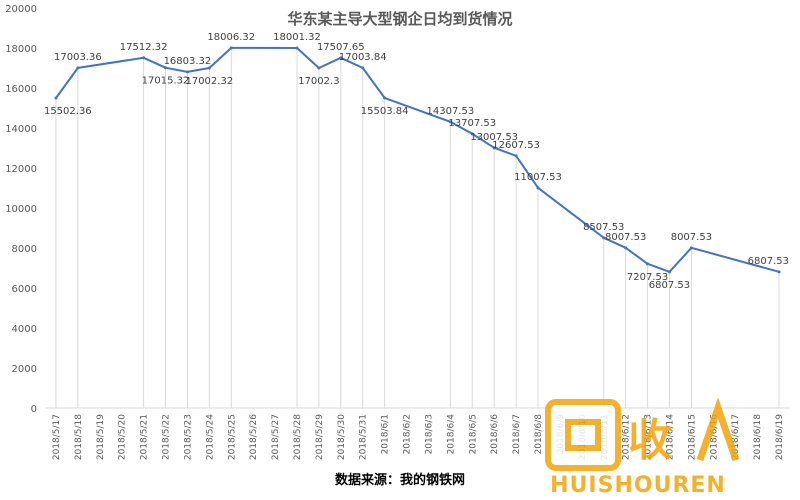  I want to click on y-tick-label: 20000, so click(21, 9).